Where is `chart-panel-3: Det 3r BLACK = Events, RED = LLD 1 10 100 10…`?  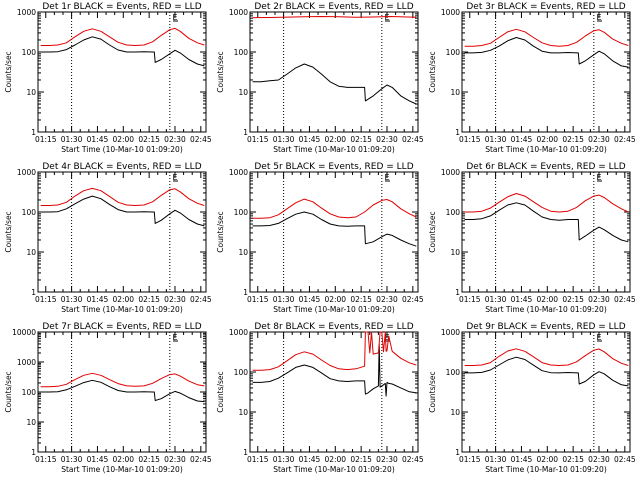
chart-panel-3: Det 3r BLACK = Events, RED = LLD 1 10 100 10… is located at coordinates (532, 78).